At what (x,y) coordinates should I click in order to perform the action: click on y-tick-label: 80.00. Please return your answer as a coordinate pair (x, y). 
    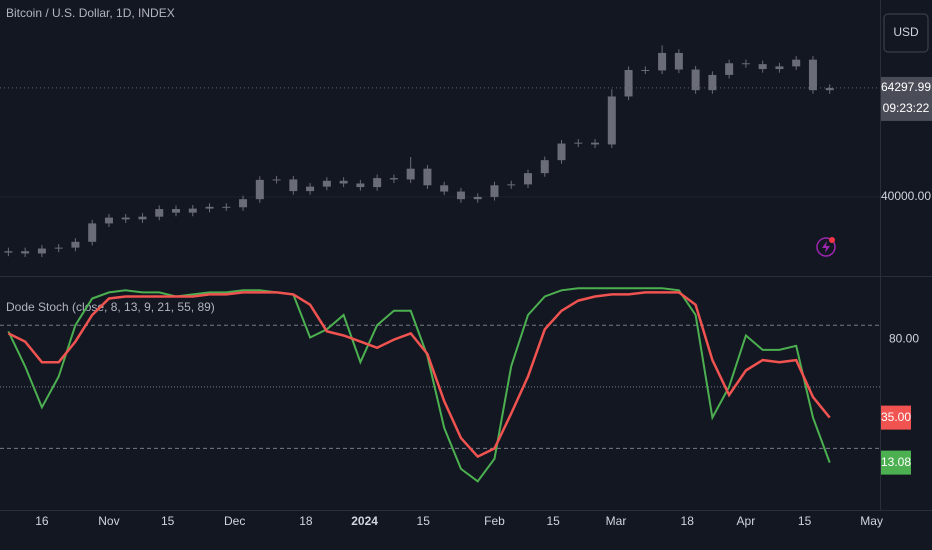
    Looking at the image, I should click on (904, 338).